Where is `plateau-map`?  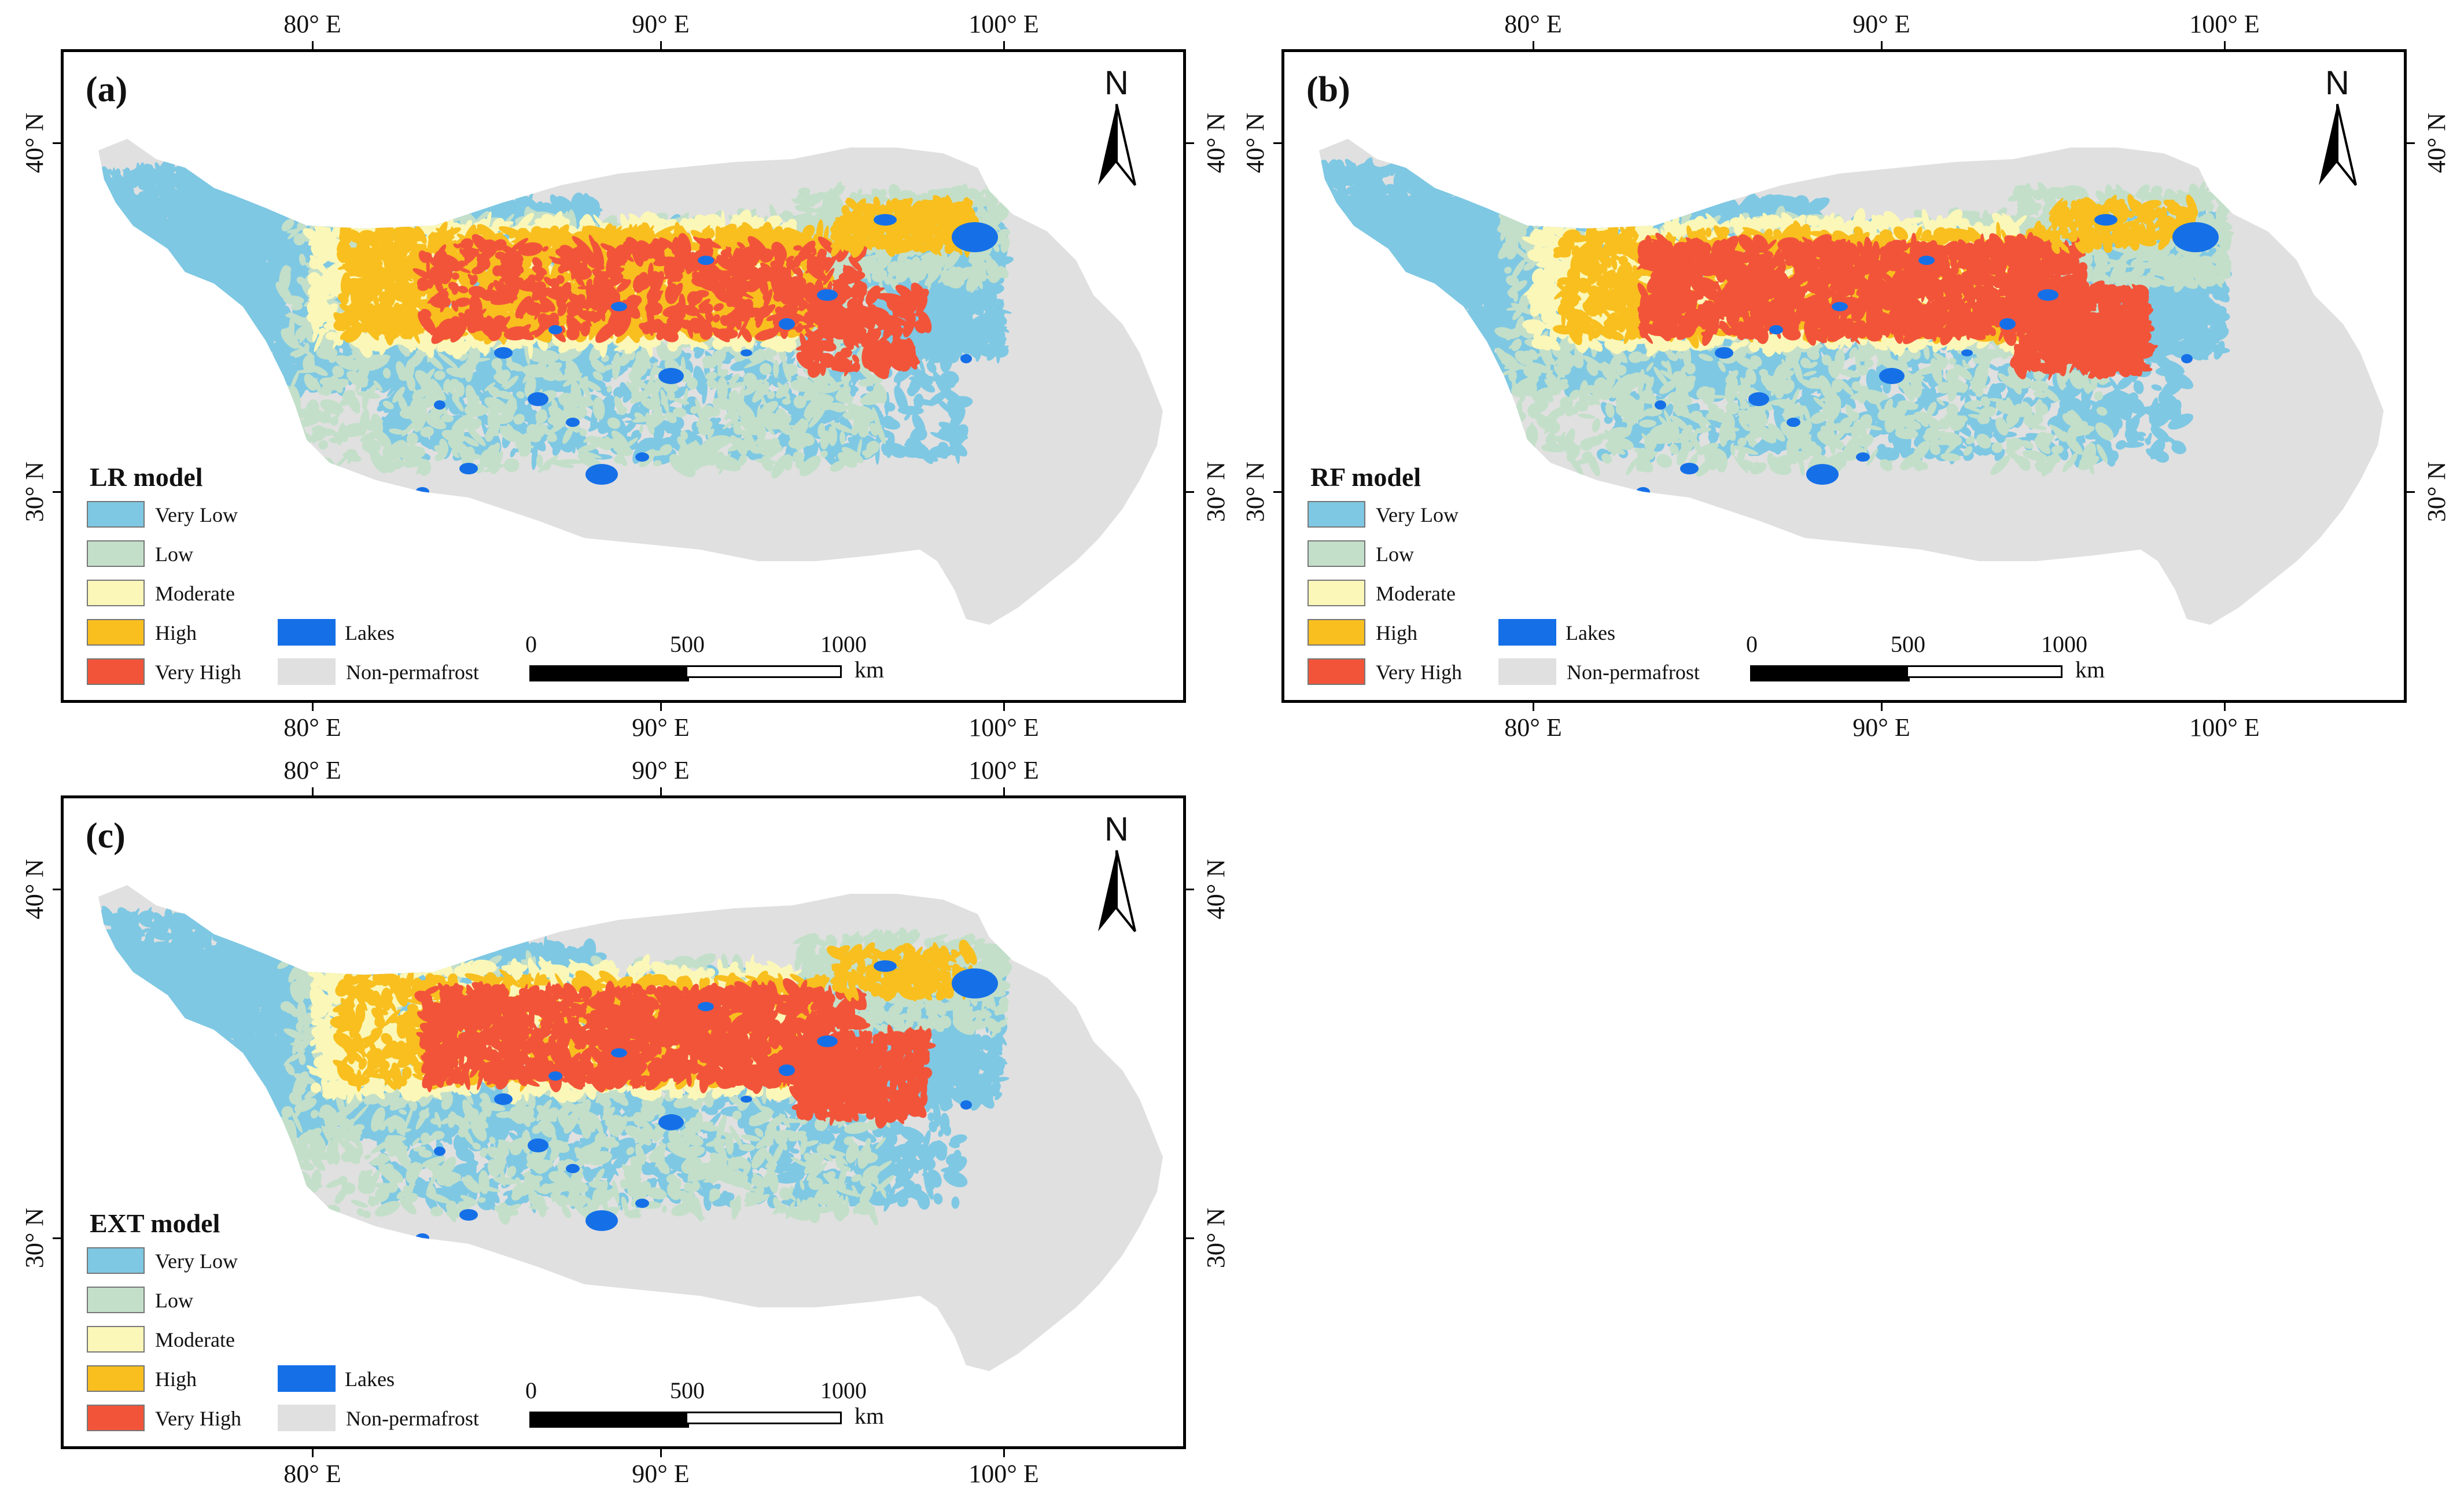 plateau-map is located at coordinates (630, 382).